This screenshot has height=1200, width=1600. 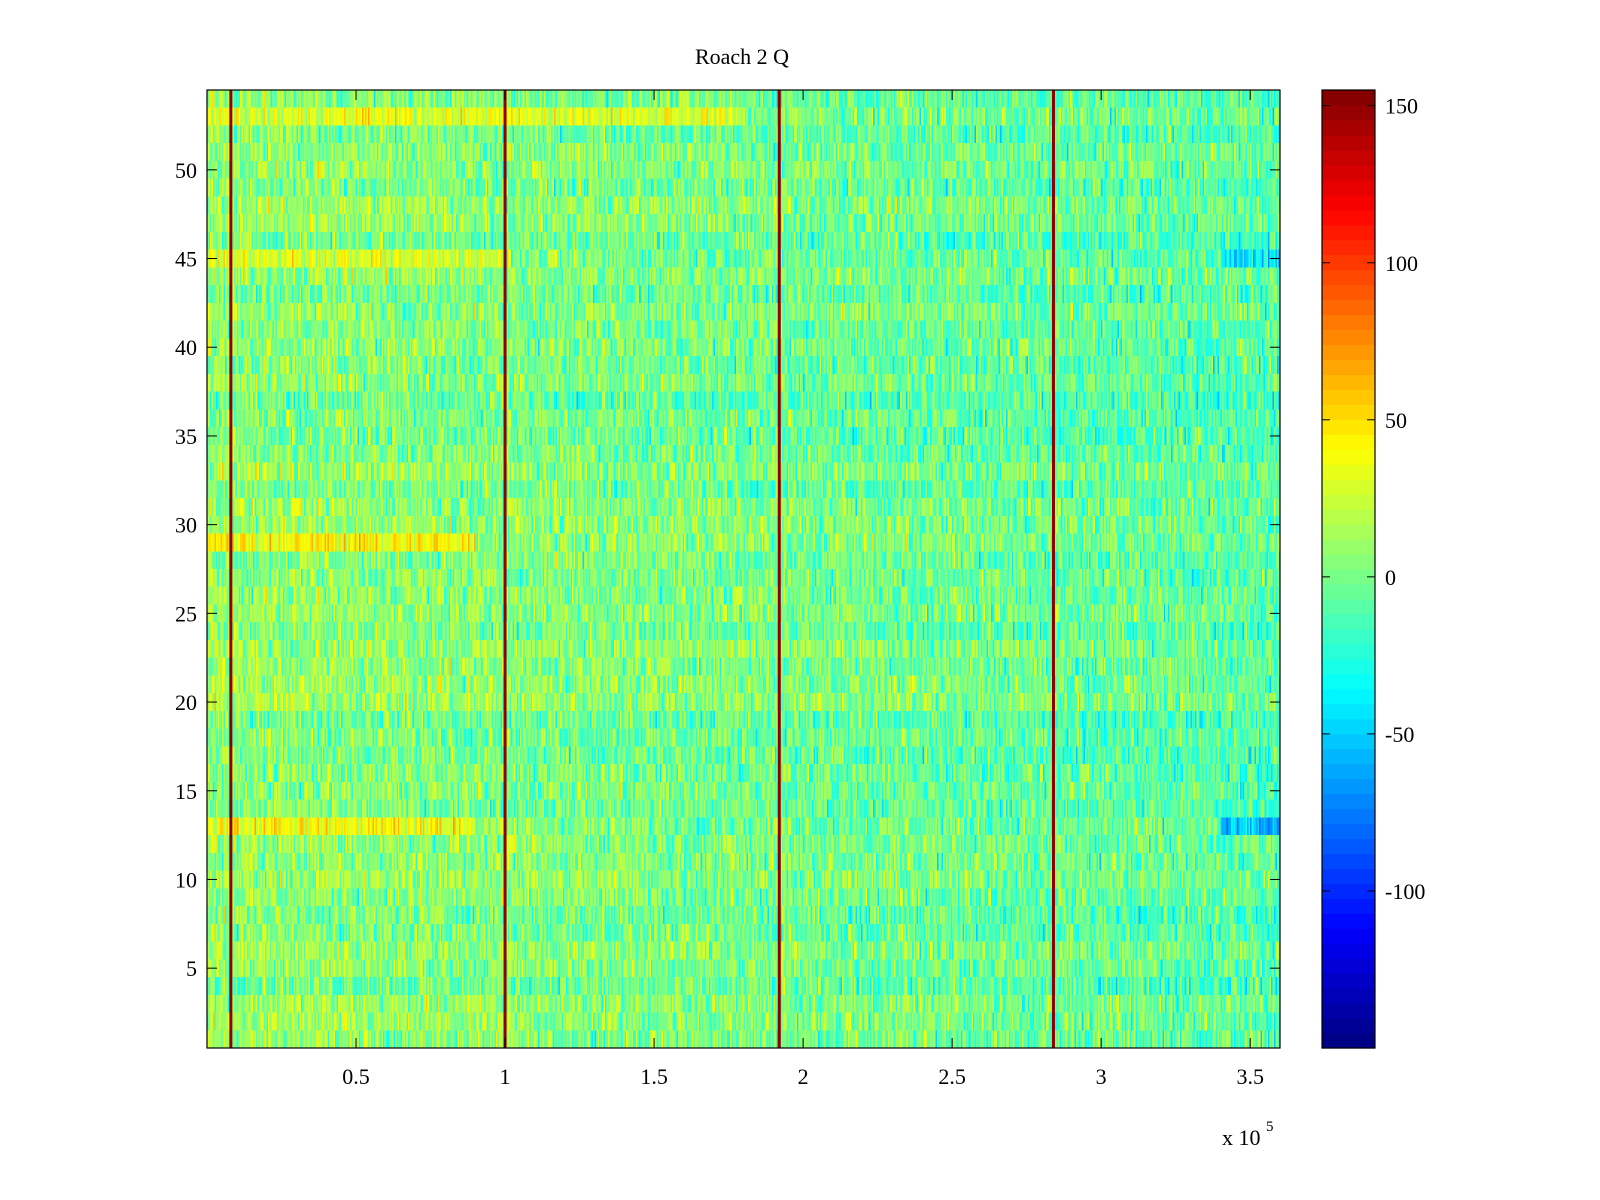 What do you see at coordinates (356, 1076) in the screenshot?
I see `x-tick-label: 0.5` at bounding box center [356, 1076].